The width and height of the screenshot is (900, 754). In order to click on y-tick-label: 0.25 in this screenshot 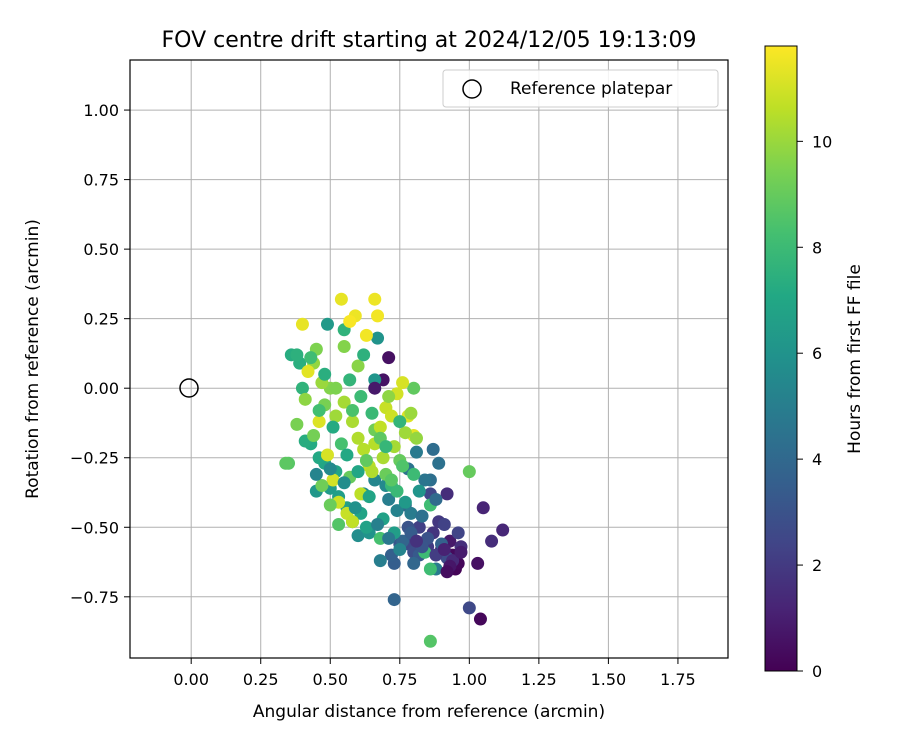, I will do `click(101, 319)`.